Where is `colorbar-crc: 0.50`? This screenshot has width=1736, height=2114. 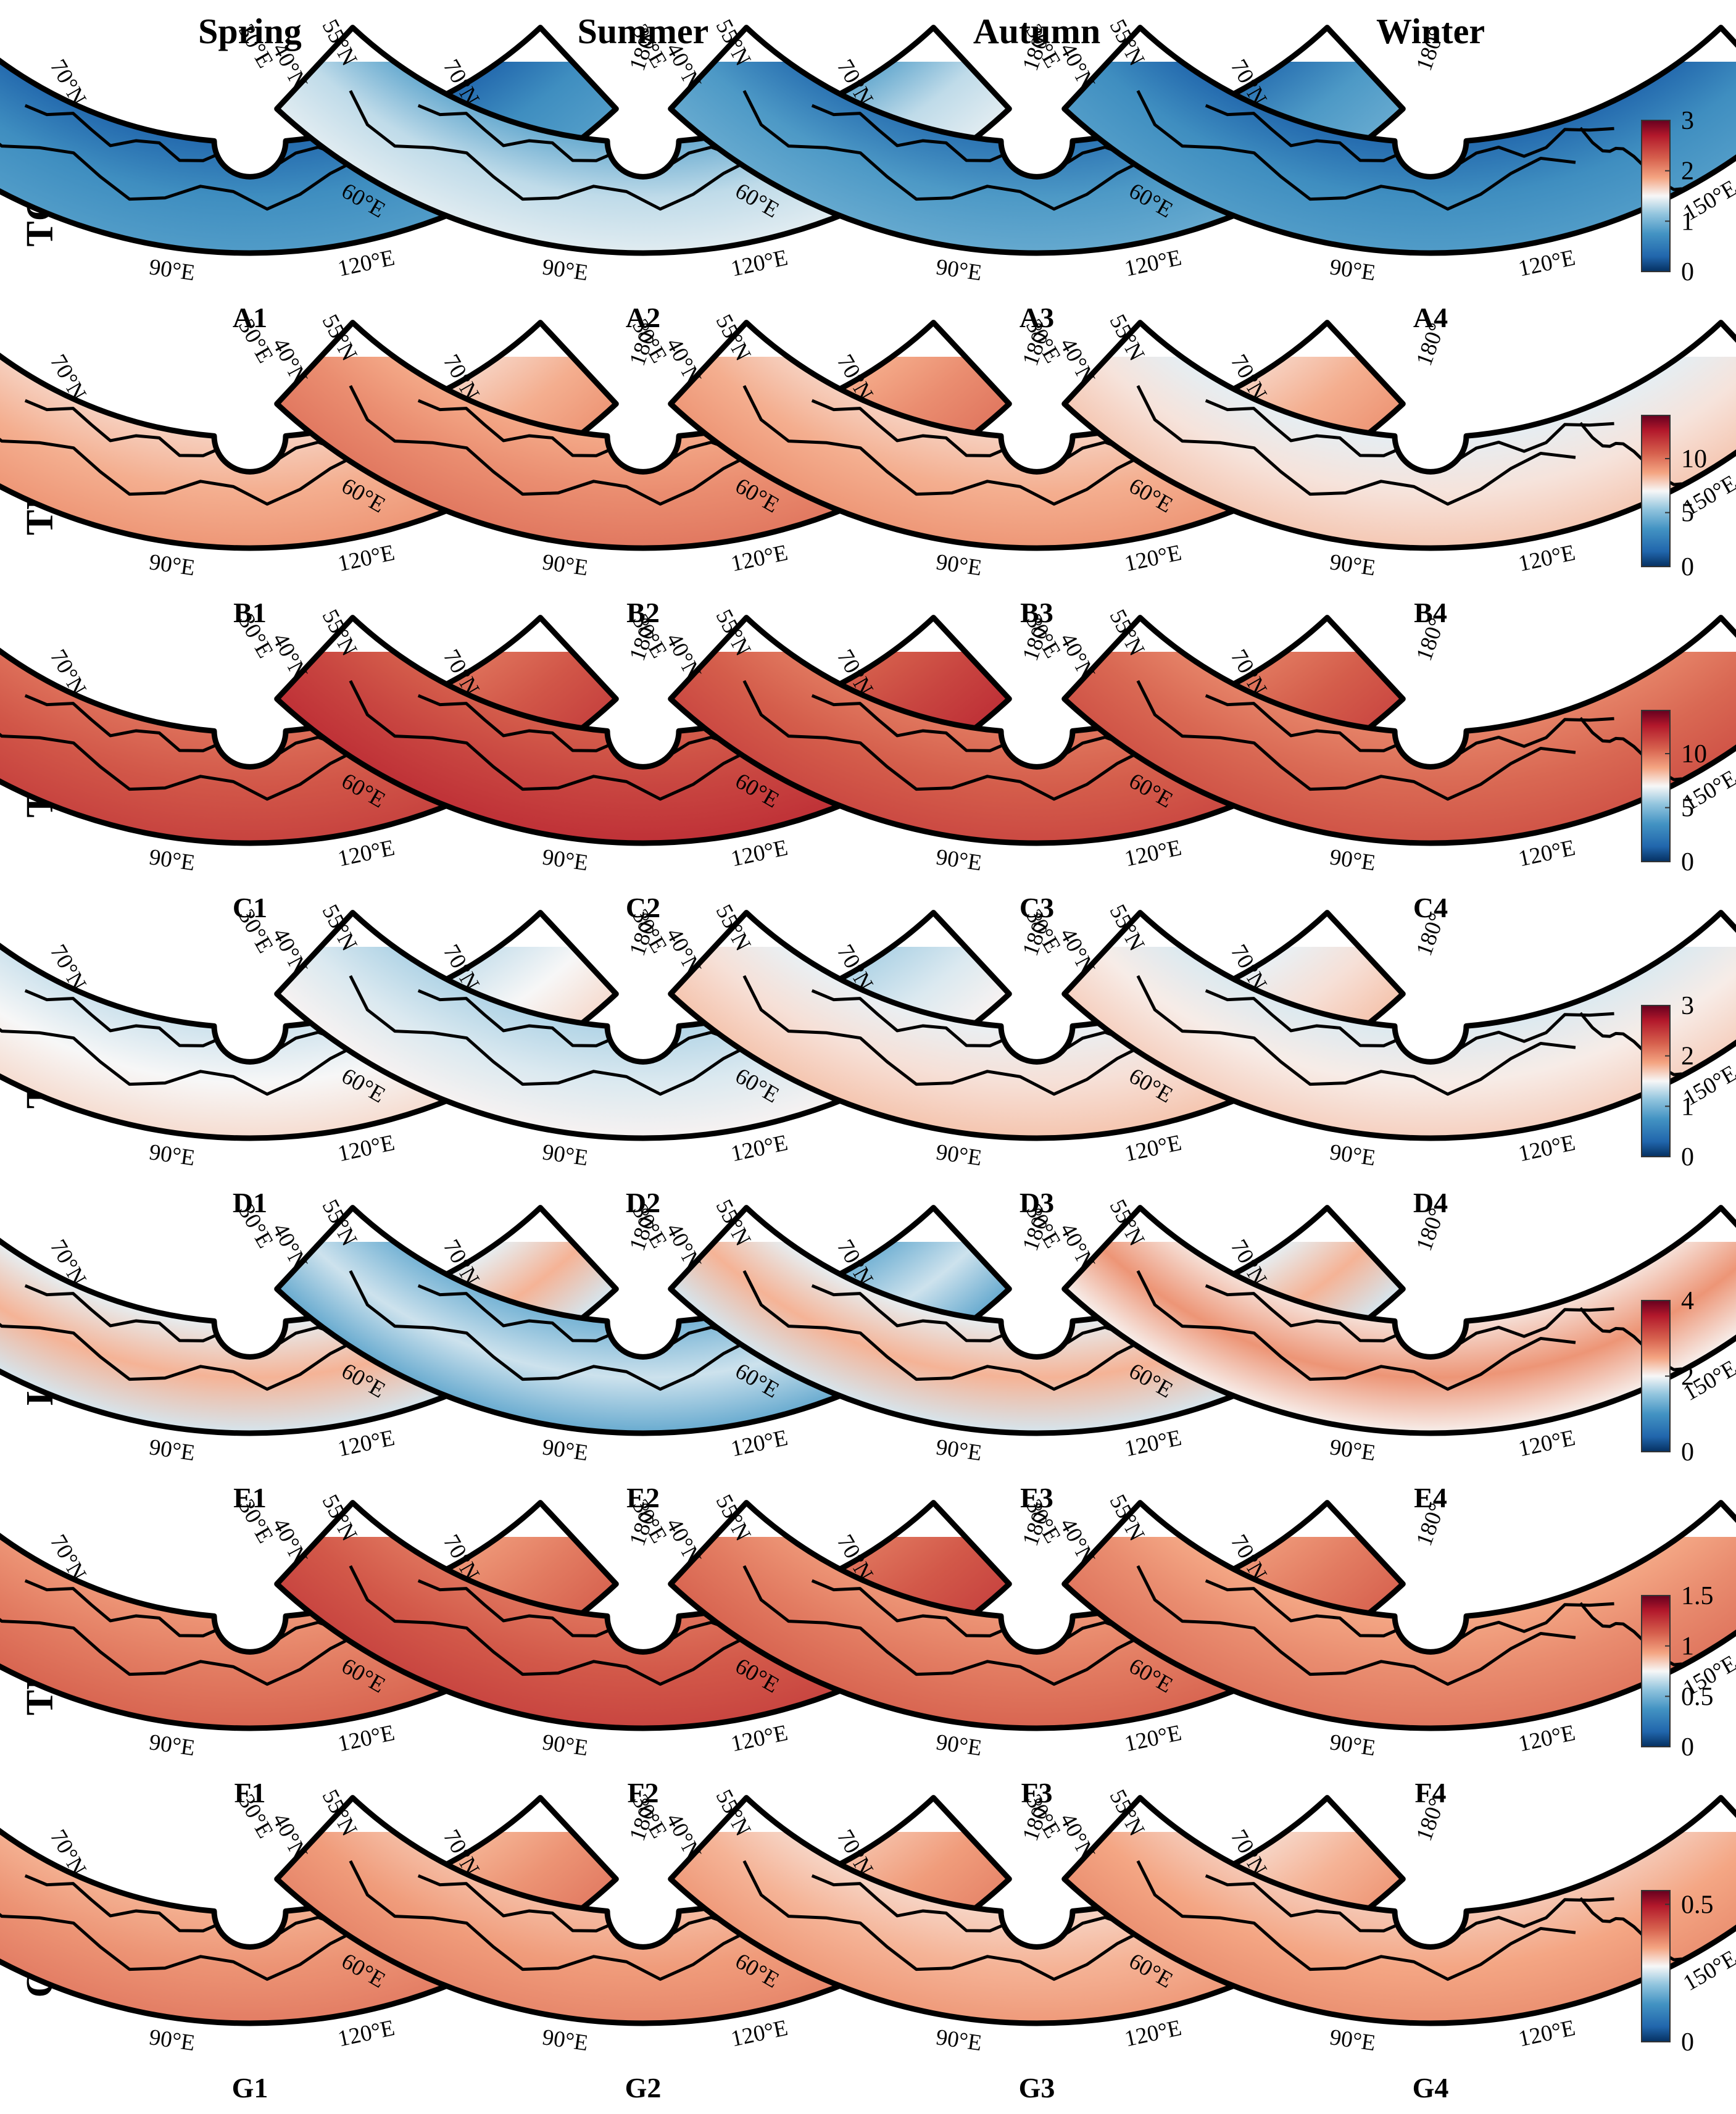 colorbar-crc: 0.50 is located at coordinates (1677, 1973).